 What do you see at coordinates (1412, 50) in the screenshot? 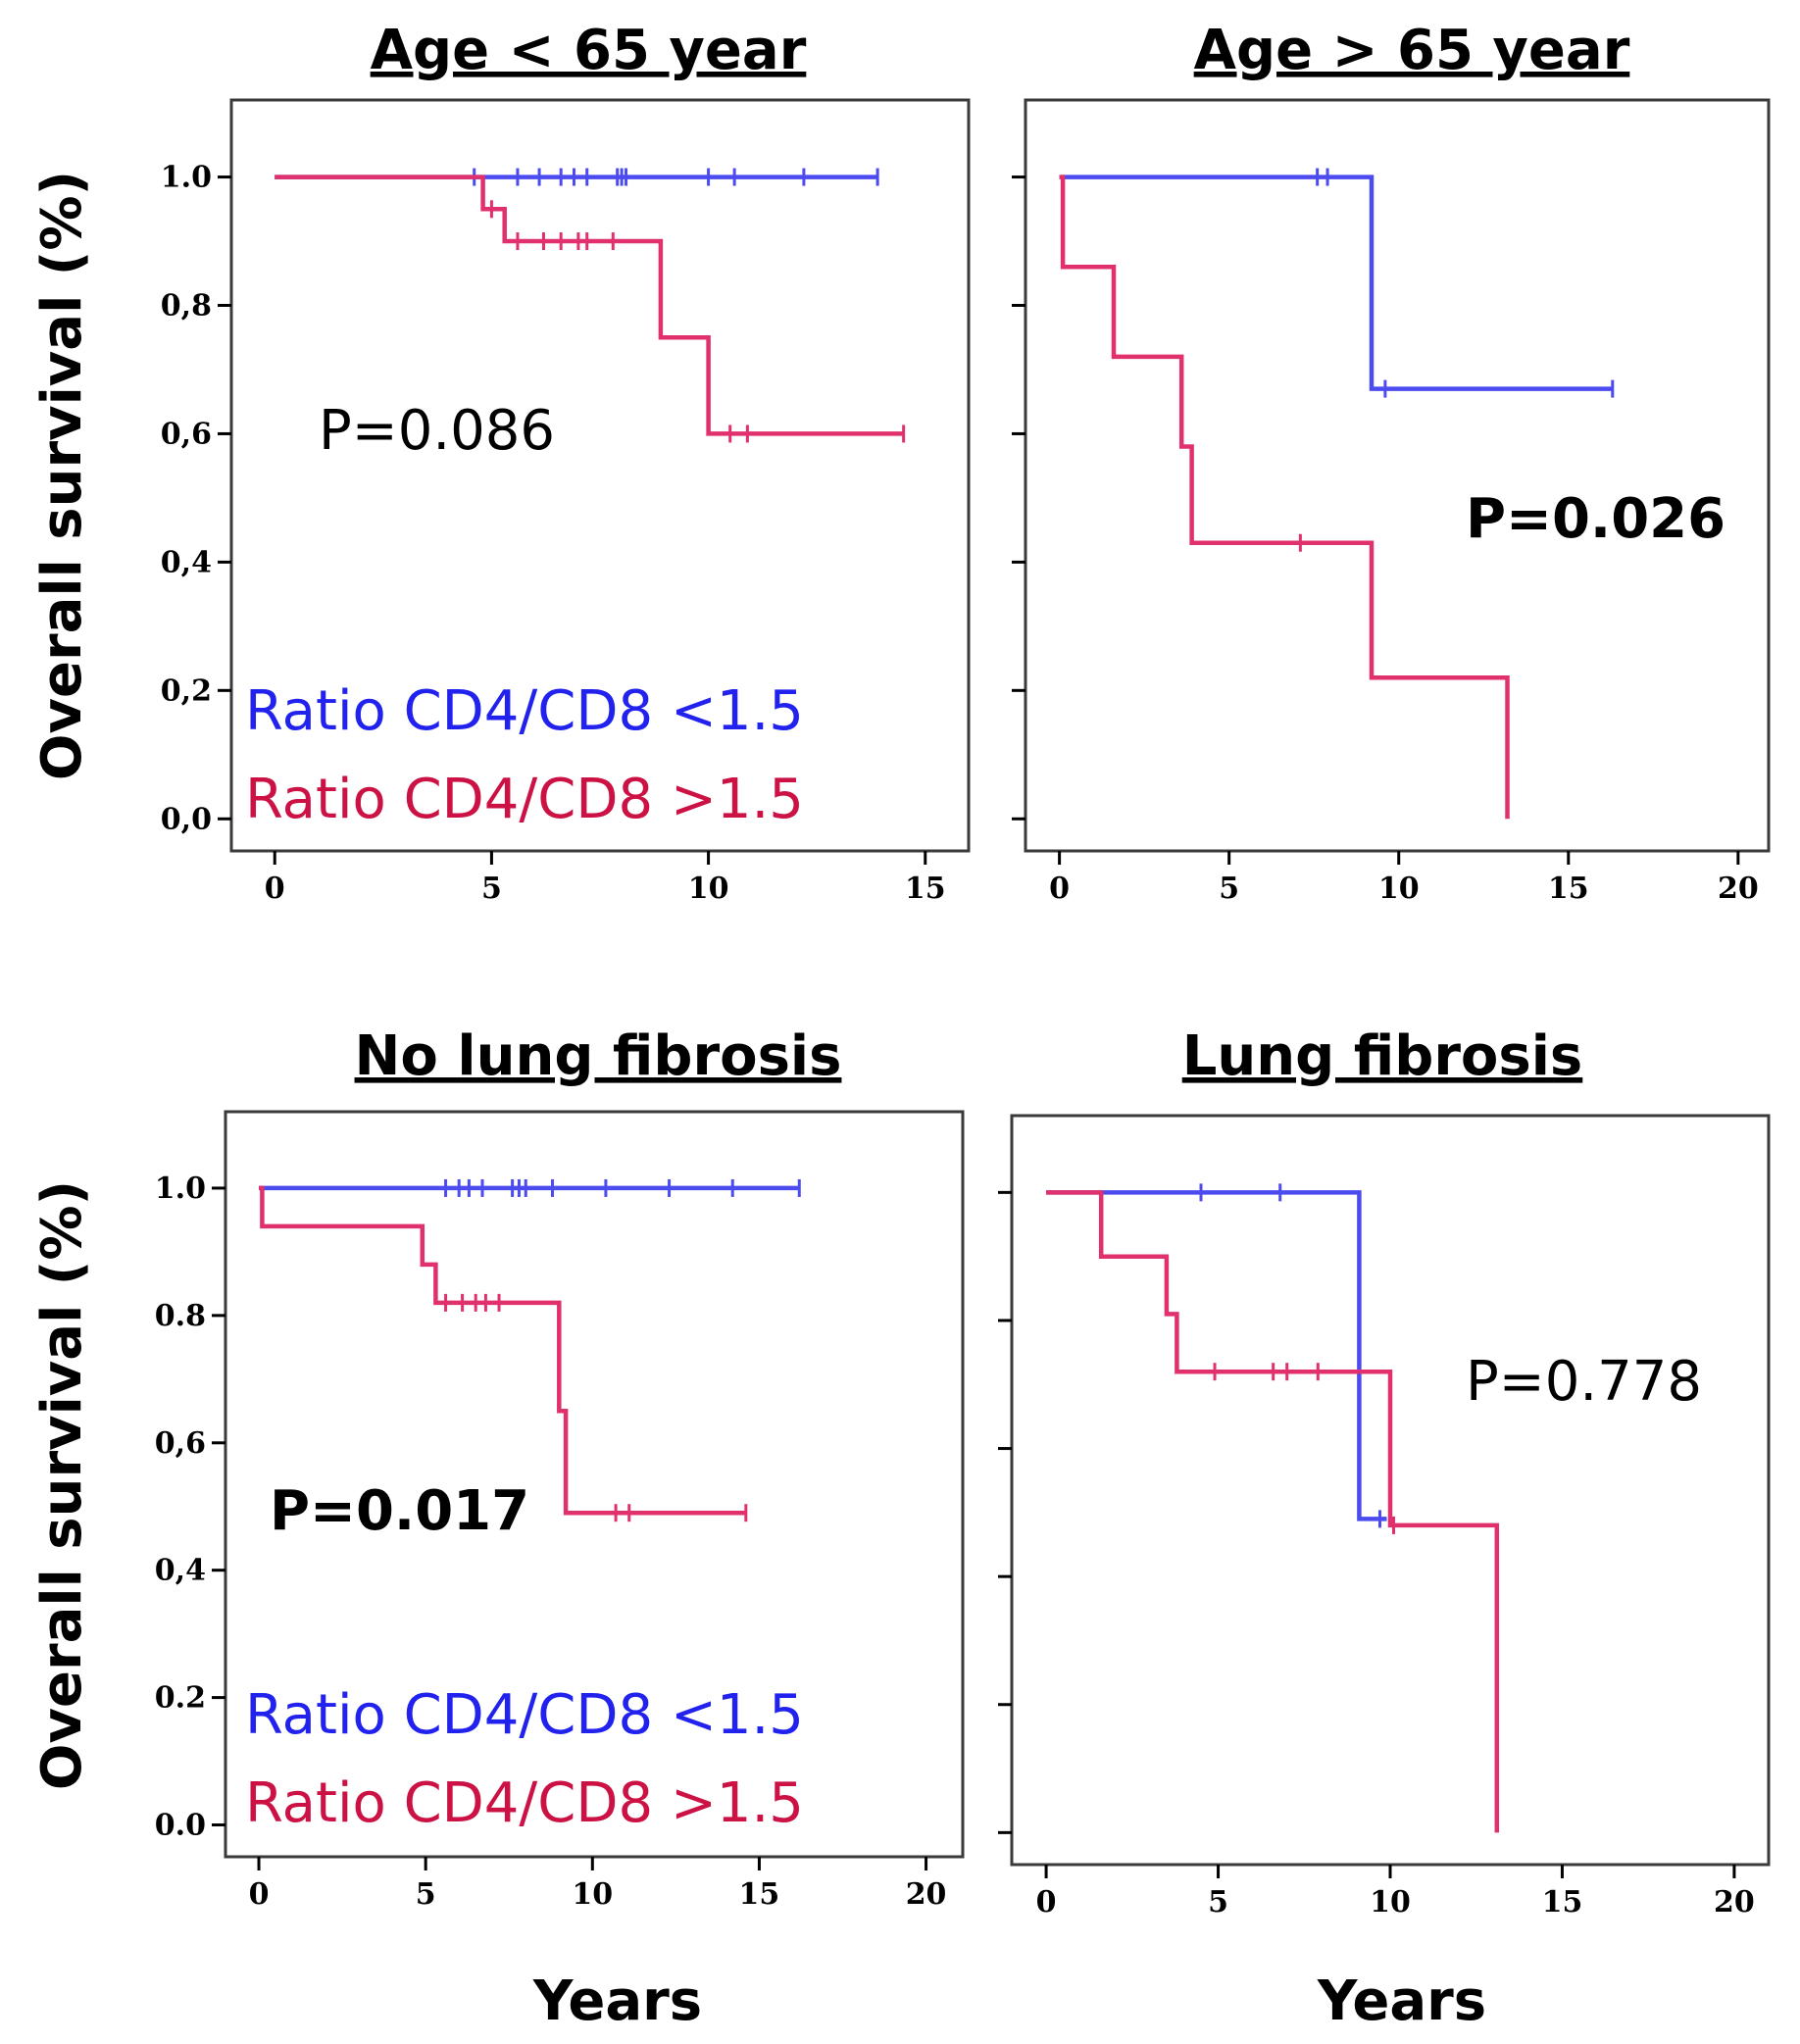
I see `panel-title: Age > 65 year` at bounding box center [1412, 50].